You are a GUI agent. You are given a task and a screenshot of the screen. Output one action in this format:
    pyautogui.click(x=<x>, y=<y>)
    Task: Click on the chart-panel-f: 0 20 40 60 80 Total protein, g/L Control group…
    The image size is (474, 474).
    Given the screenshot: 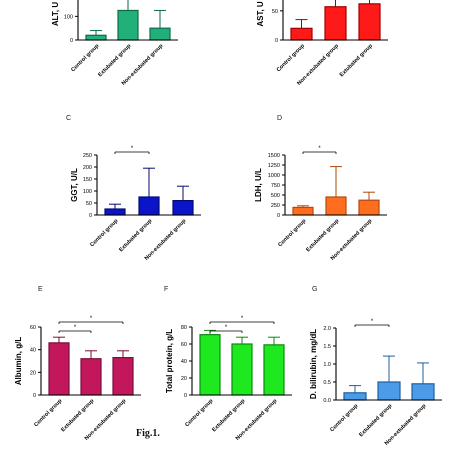 What is the action you would take?
    pyautogui.click(x=228, y=379)
    